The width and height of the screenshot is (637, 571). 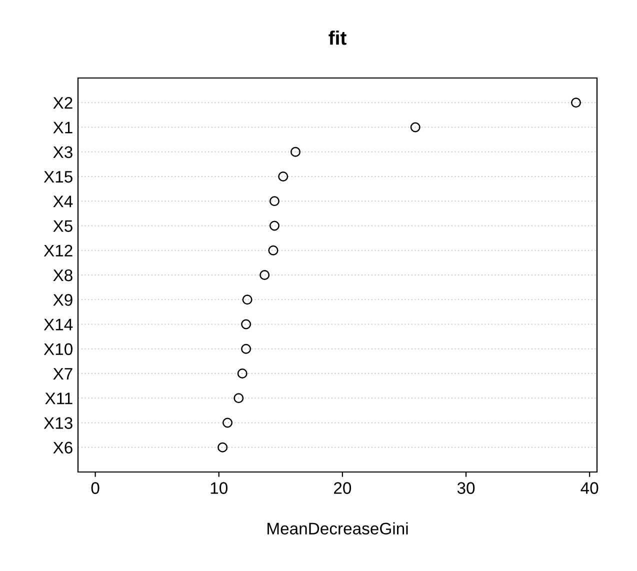 I want to click on y-tick-label: X15, so click(x=58, y=177).